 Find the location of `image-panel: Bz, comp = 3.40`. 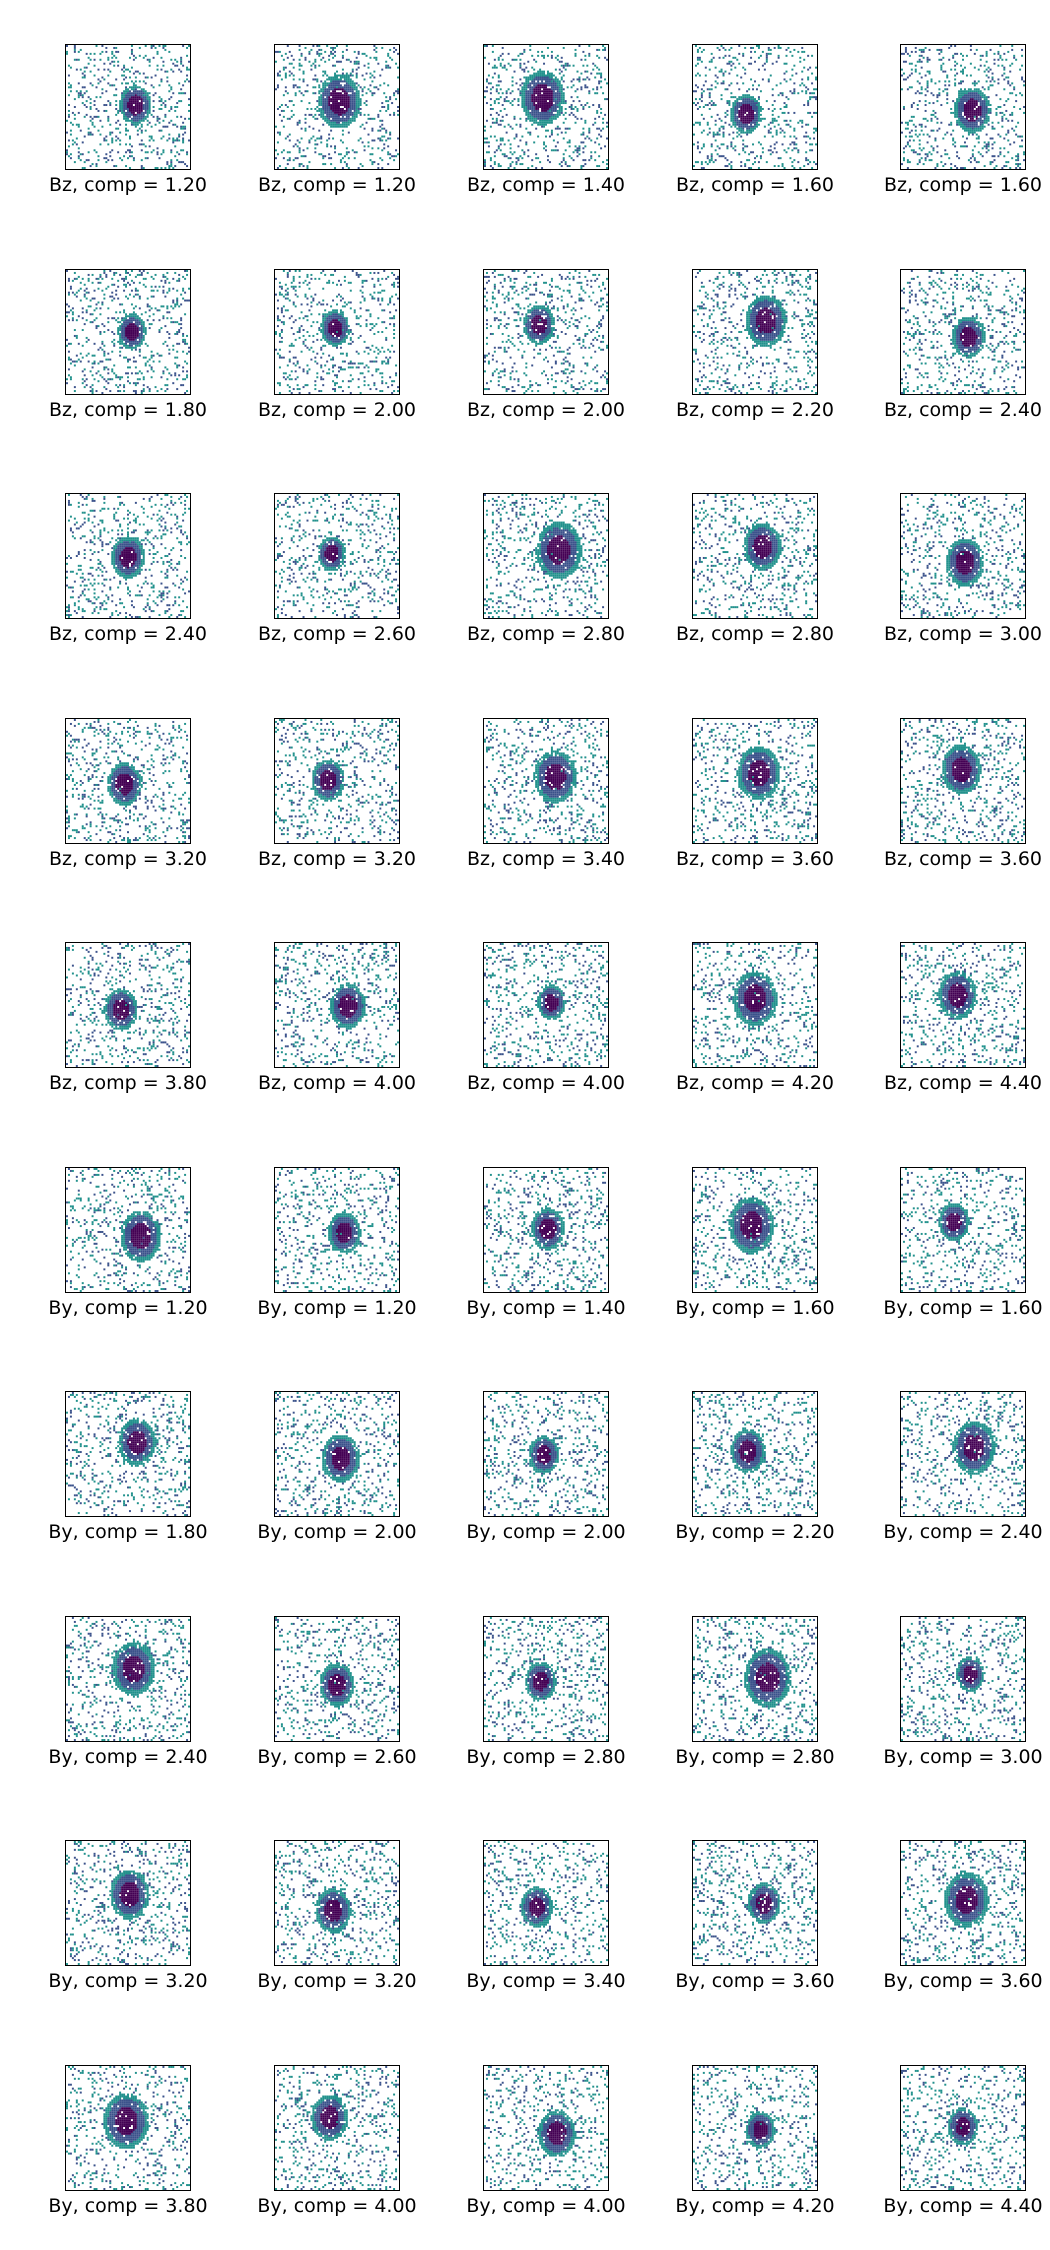

image-panel: Bz, comp = 3.40 is located at coordinates (546, 773).